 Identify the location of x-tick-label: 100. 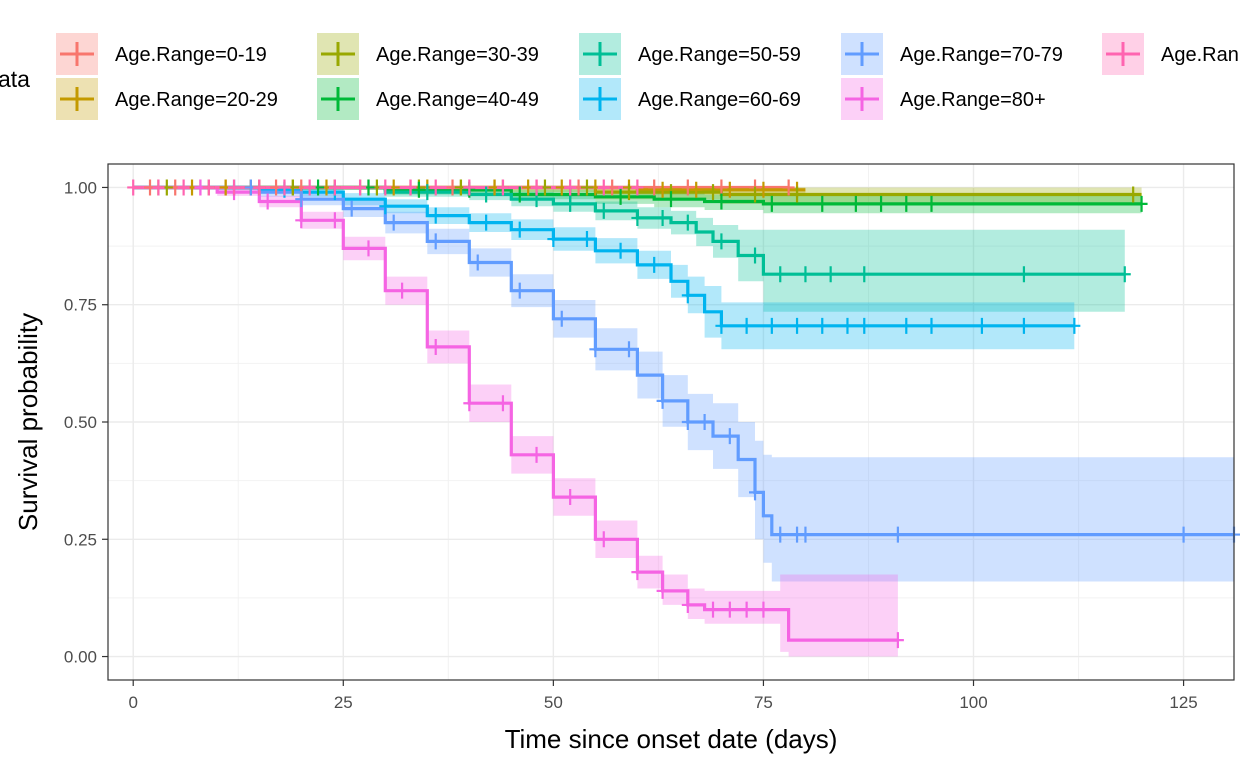
(973, 702).